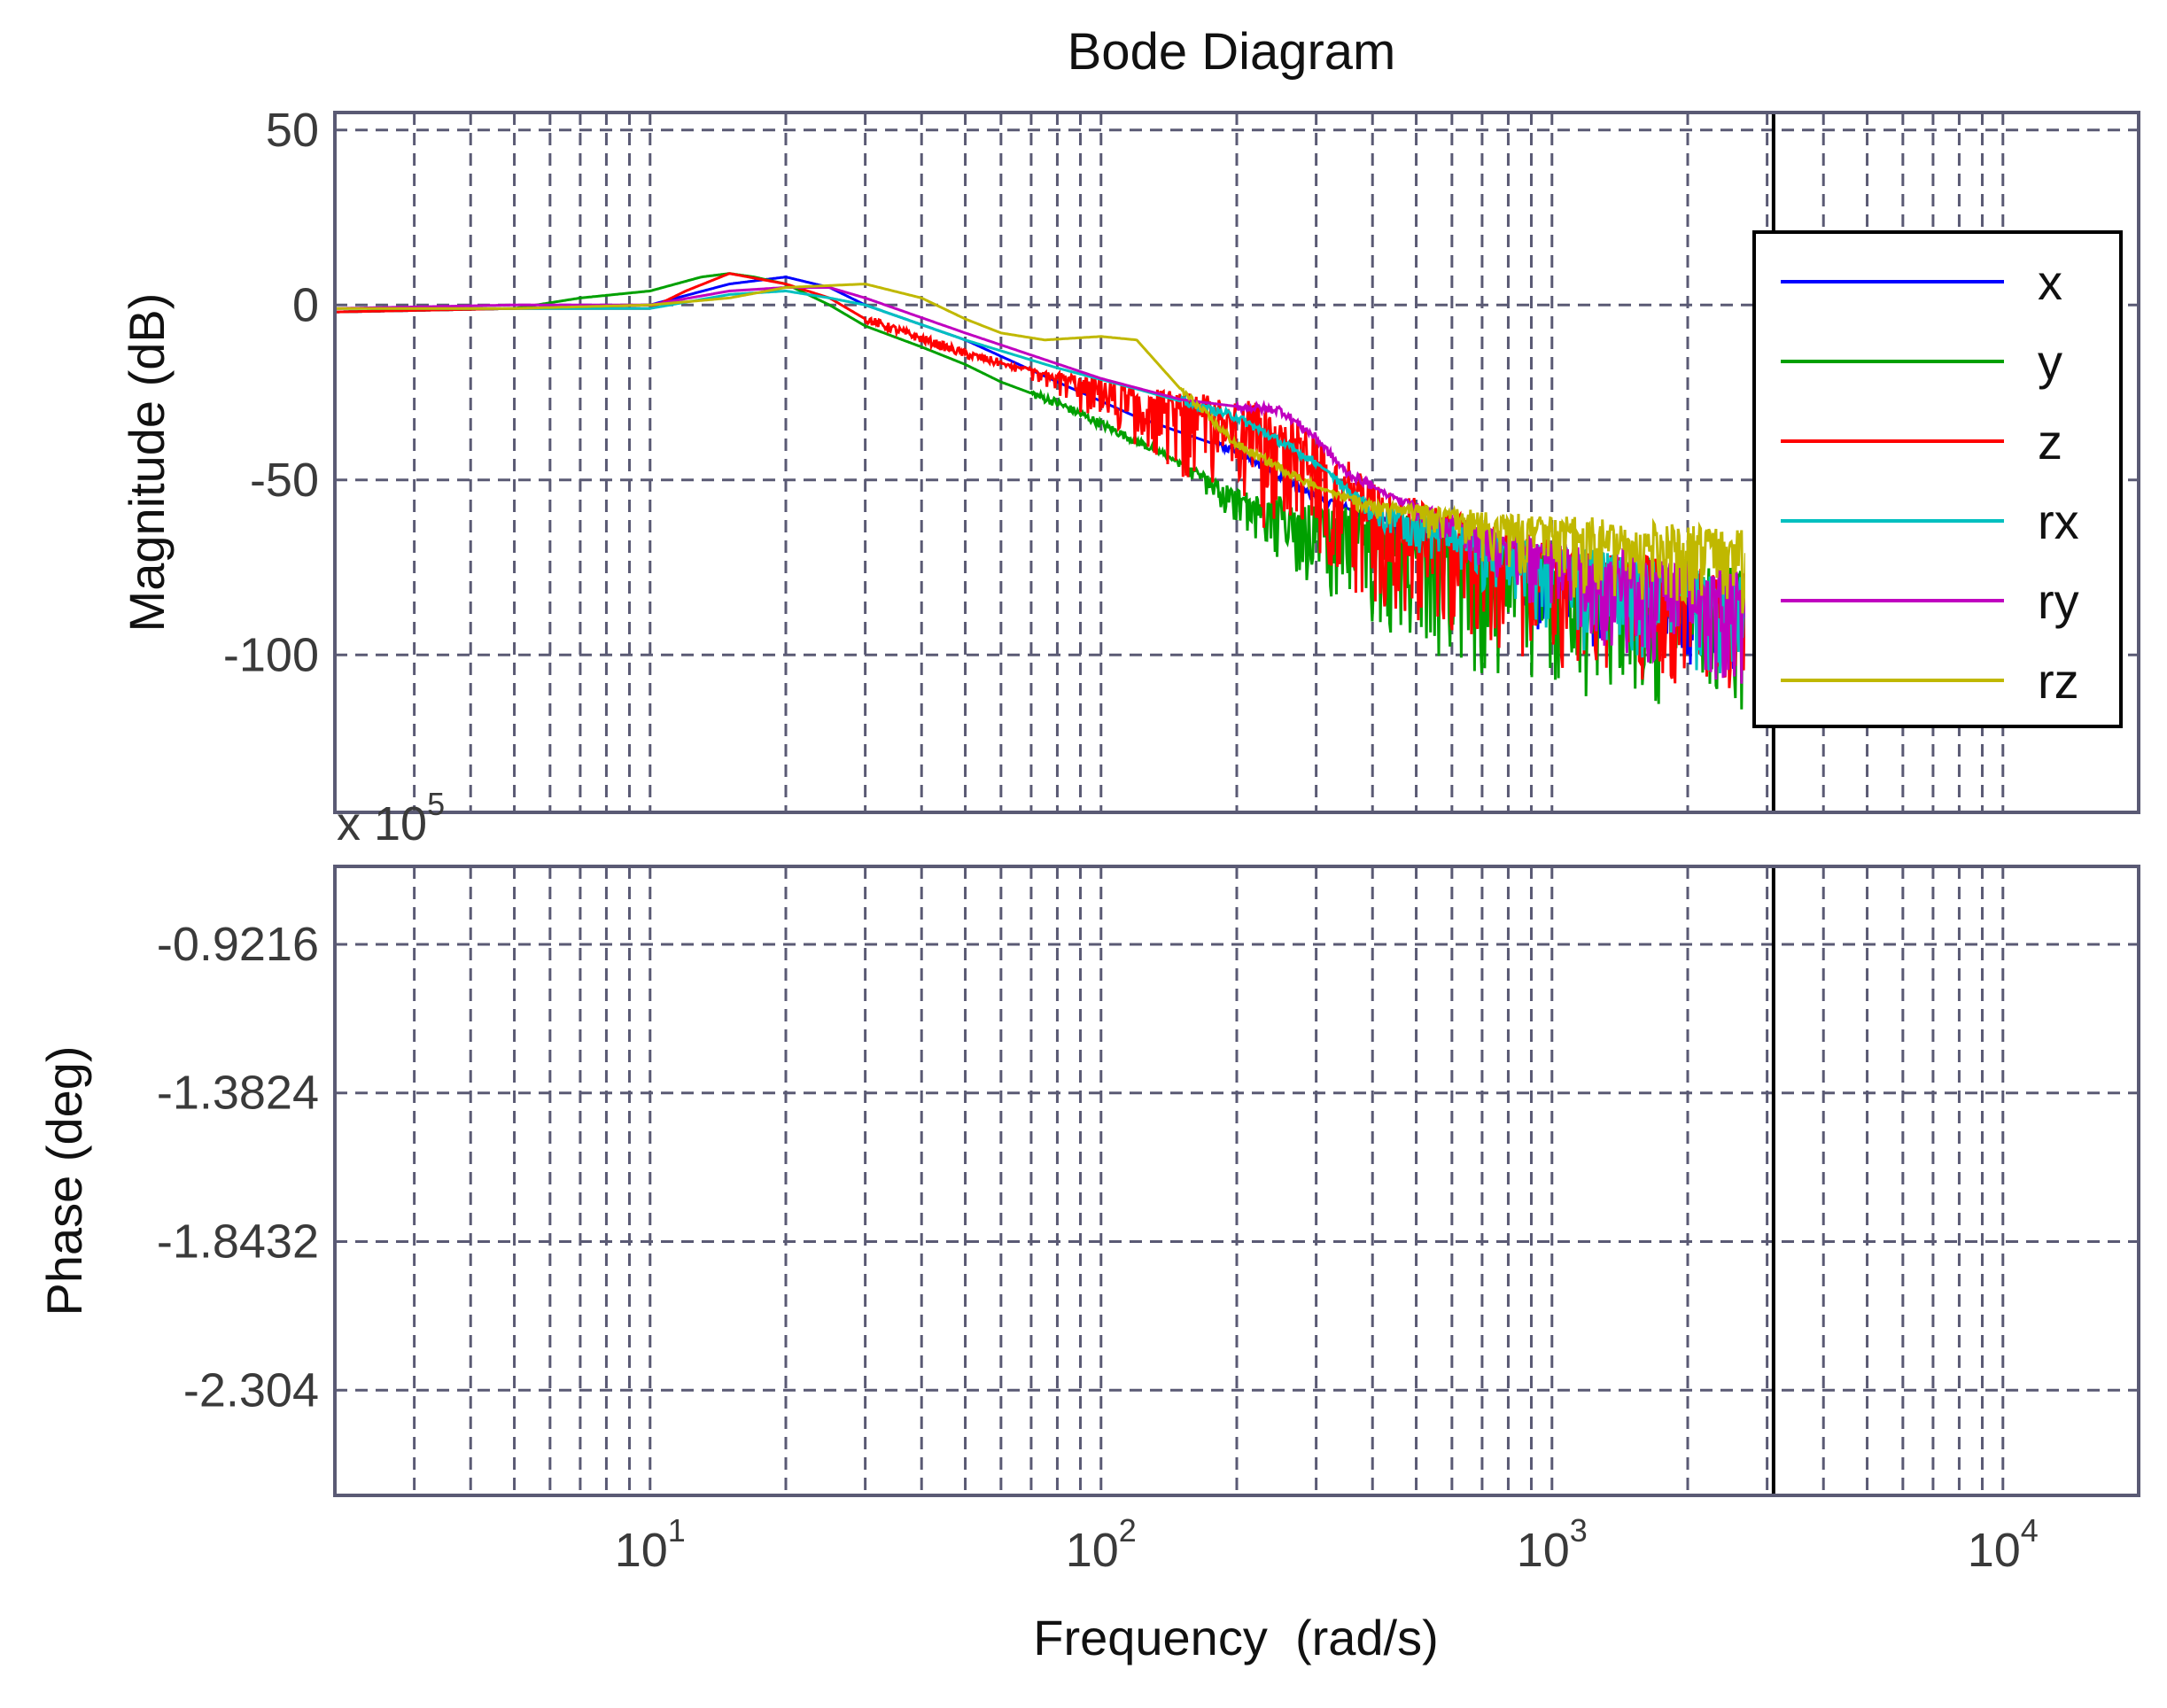 The width and height of the screenshot is (2167, 1708). What do you see at coordinates (271, 393) in the screenshot?
I see `magnitude-y-ticks: 50 0 -50 -100` at bounding box center [271, 393].